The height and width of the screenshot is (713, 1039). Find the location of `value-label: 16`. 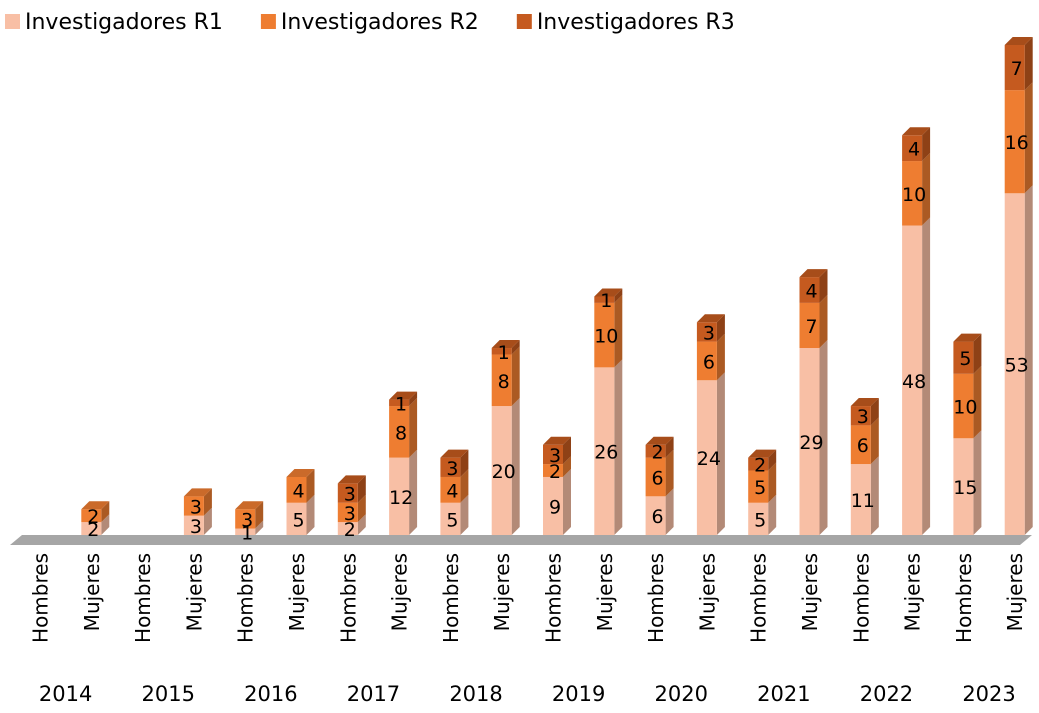

value-label: 16 is located at coordinates (1017, 143).